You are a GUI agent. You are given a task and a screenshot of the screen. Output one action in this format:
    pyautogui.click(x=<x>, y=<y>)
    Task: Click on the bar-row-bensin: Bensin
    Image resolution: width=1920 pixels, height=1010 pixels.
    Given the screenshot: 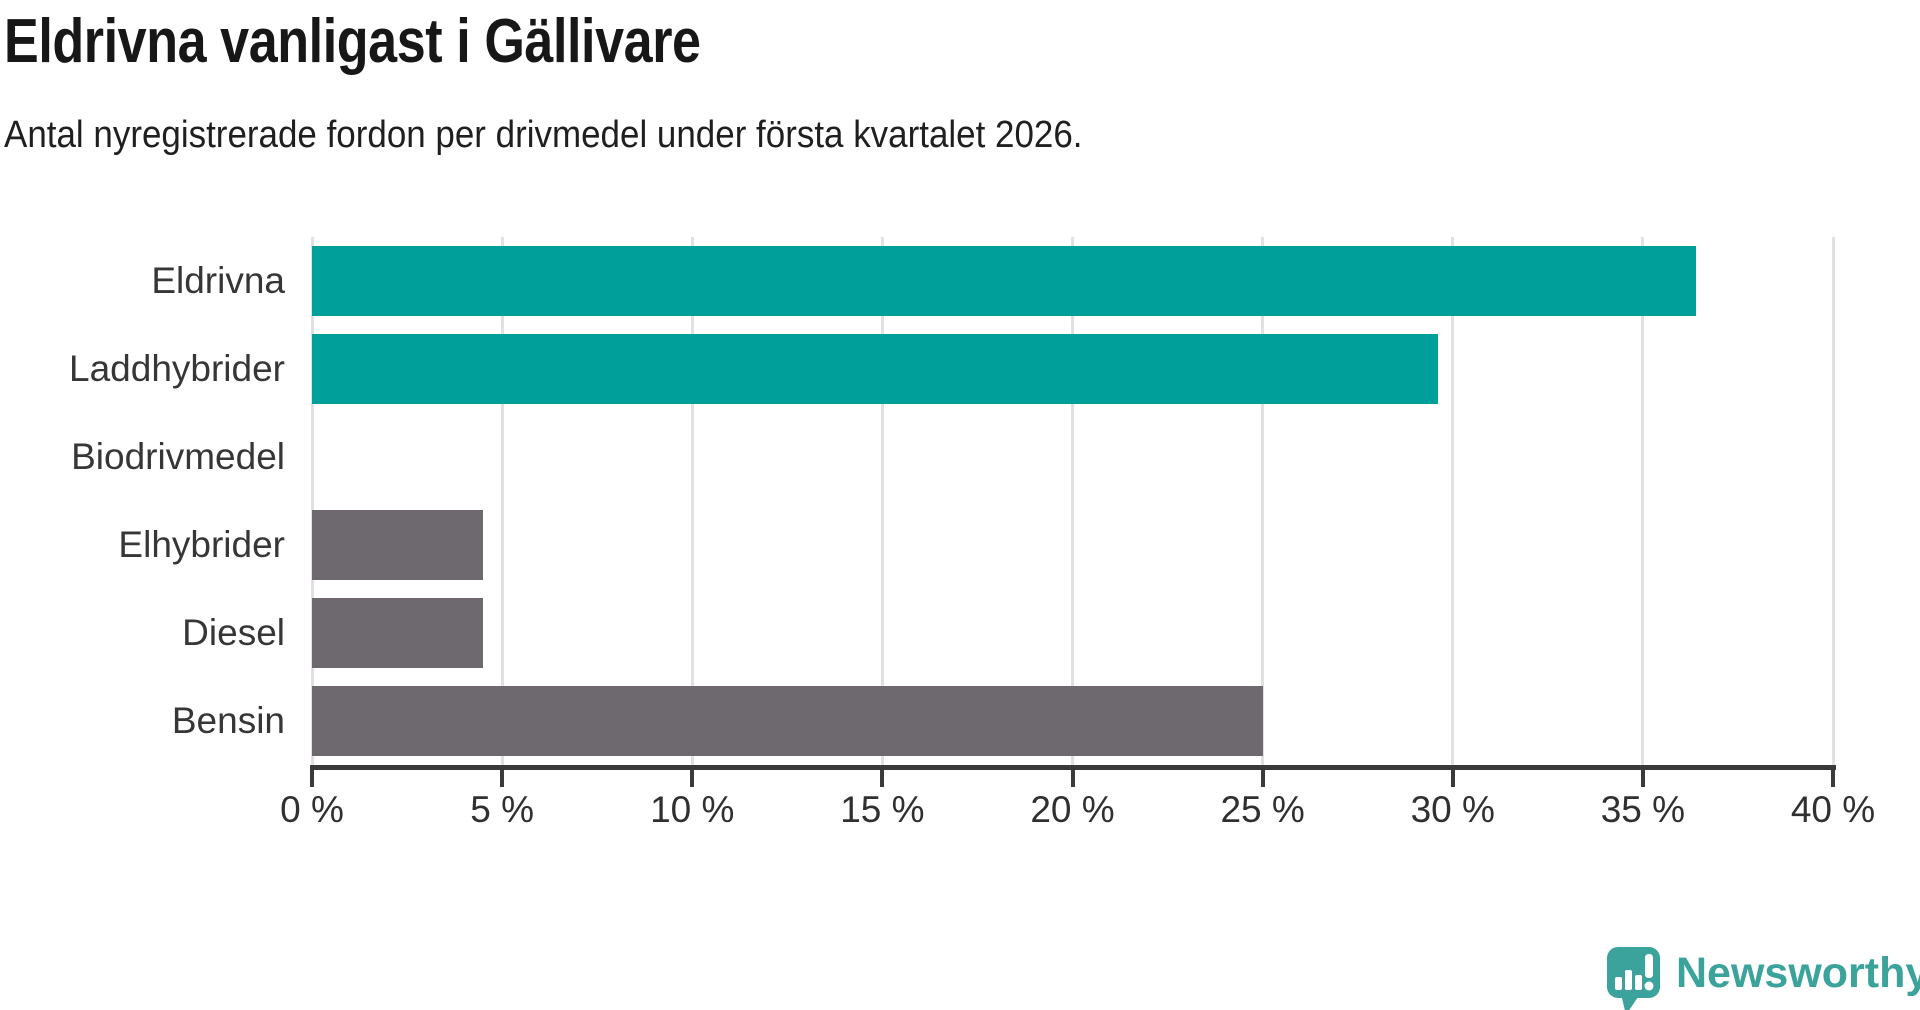 What is the action you would take?
    pyautogui.click(x=1002, y=721)
    